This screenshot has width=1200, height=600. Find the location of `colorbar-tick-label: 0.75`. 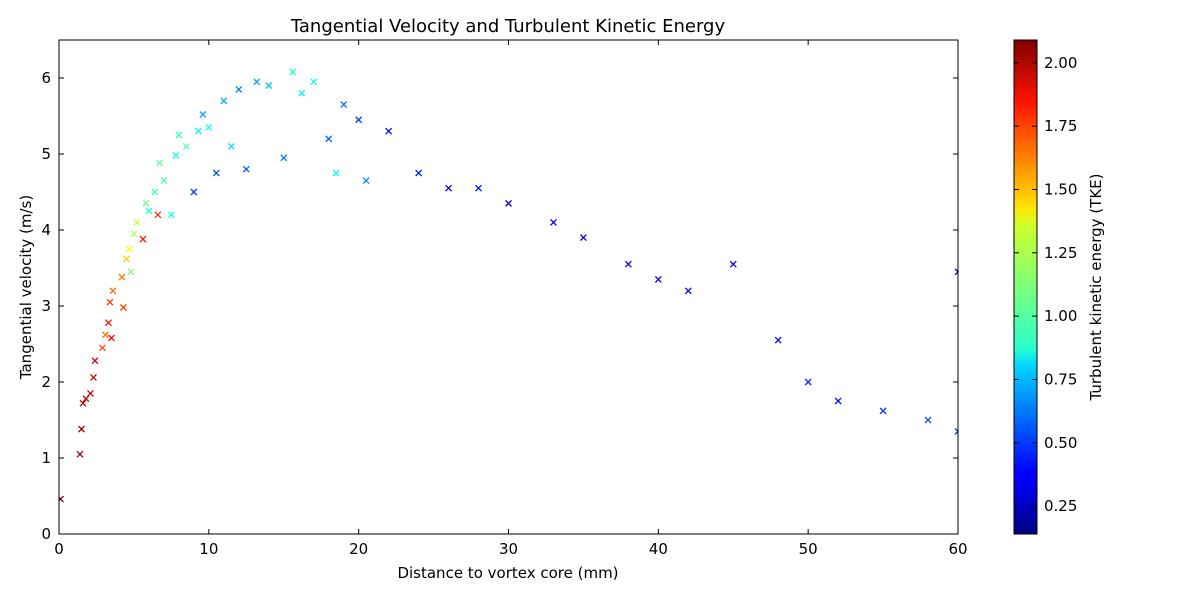

colorbar-tick-label: 0.75 is located at coordinates (1060, 379).